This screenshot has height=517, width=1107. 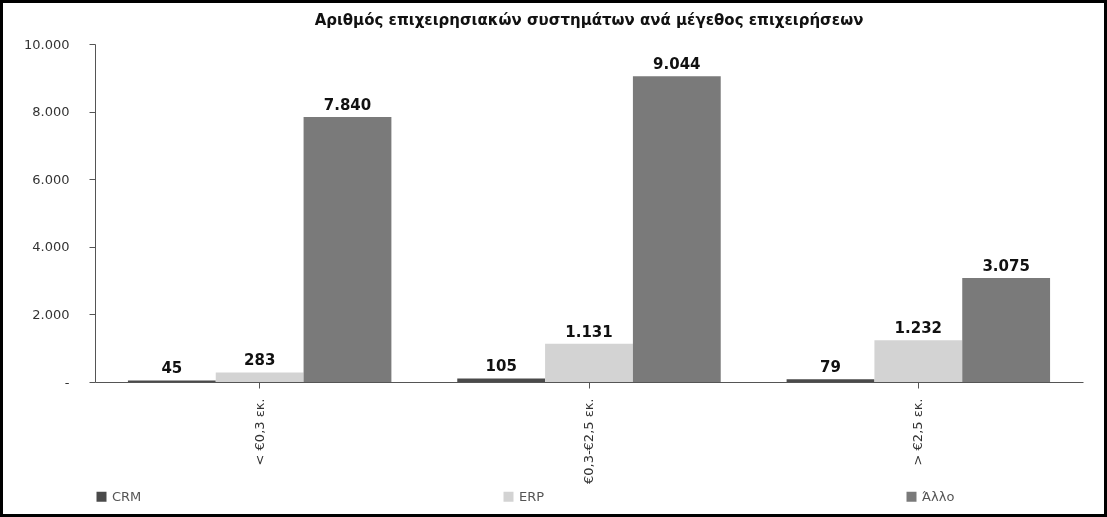 What do you see at coordinates (51, 314) in the screenshot?
I see `y-tick-label: 2.000` at bounding box center [51, 314].